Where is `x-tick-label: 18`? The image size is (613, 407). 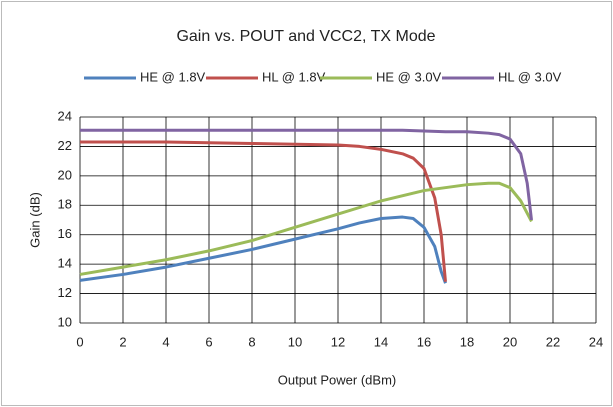
x-tick-label: 18 is located at coordinates (467, 341).